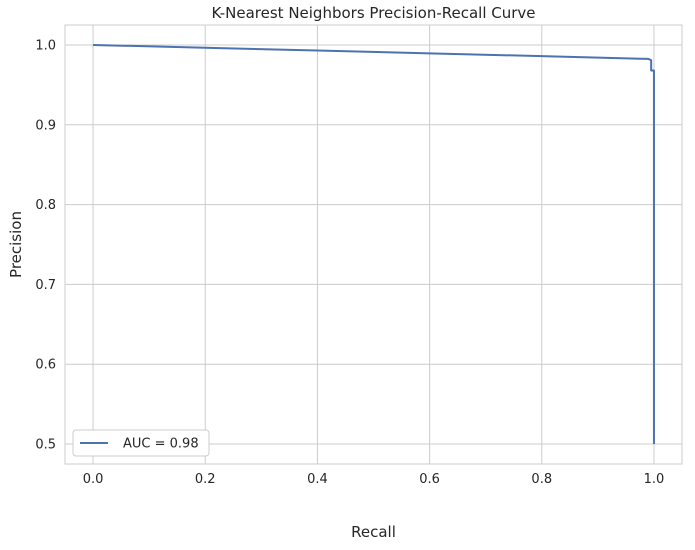 The width and height of the screenshot is (695, 550). Describe the element at coordinates (654, 479) in the screenshot. I see `x-tick-label: 1.0` at that location.